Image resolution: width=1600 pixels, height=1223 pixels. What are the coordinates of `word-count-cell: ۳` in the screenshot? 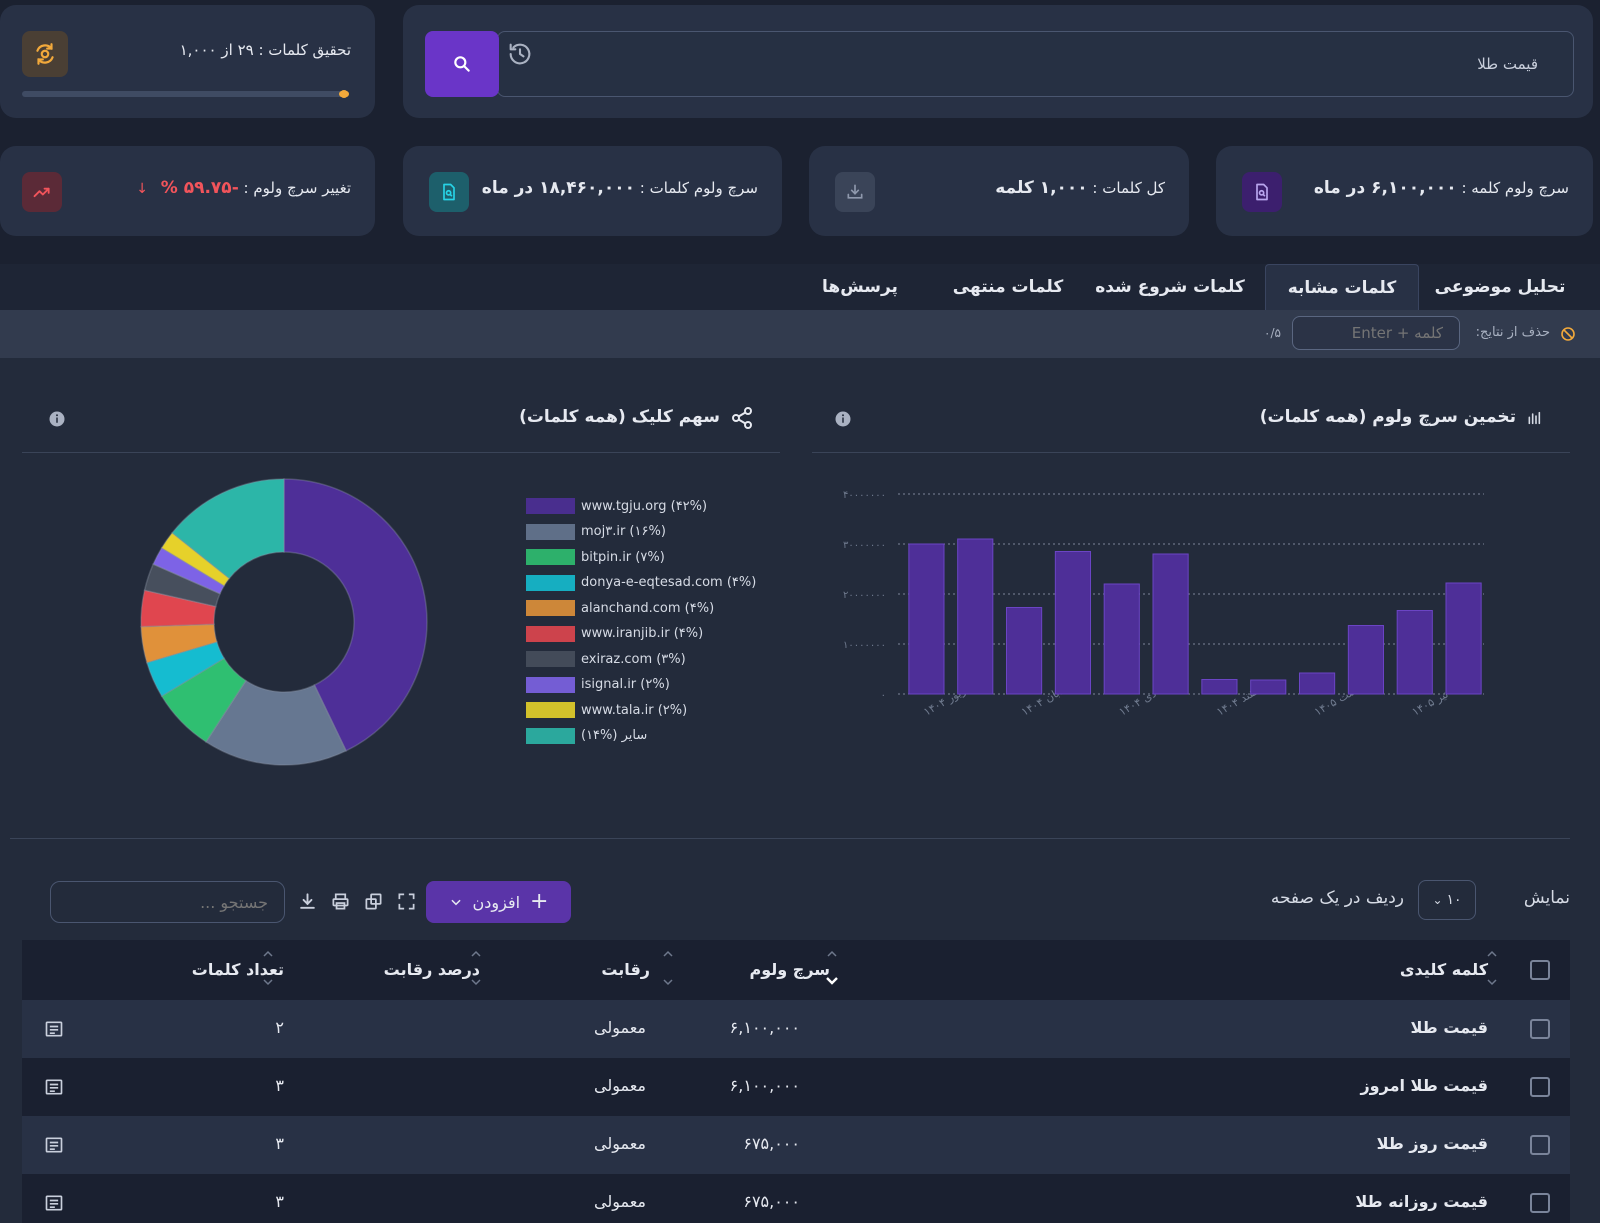 It's located at (279, 1085).